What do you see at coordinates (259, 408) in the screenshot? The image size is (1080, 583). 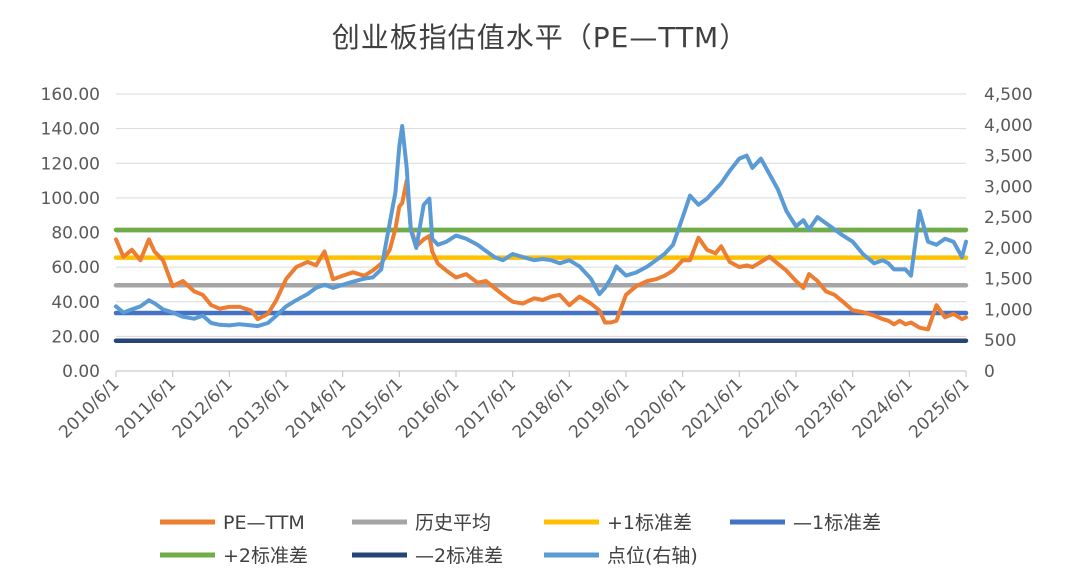 I see `x-tick-label: 2013/6/1` at bounding box center [259, 408].